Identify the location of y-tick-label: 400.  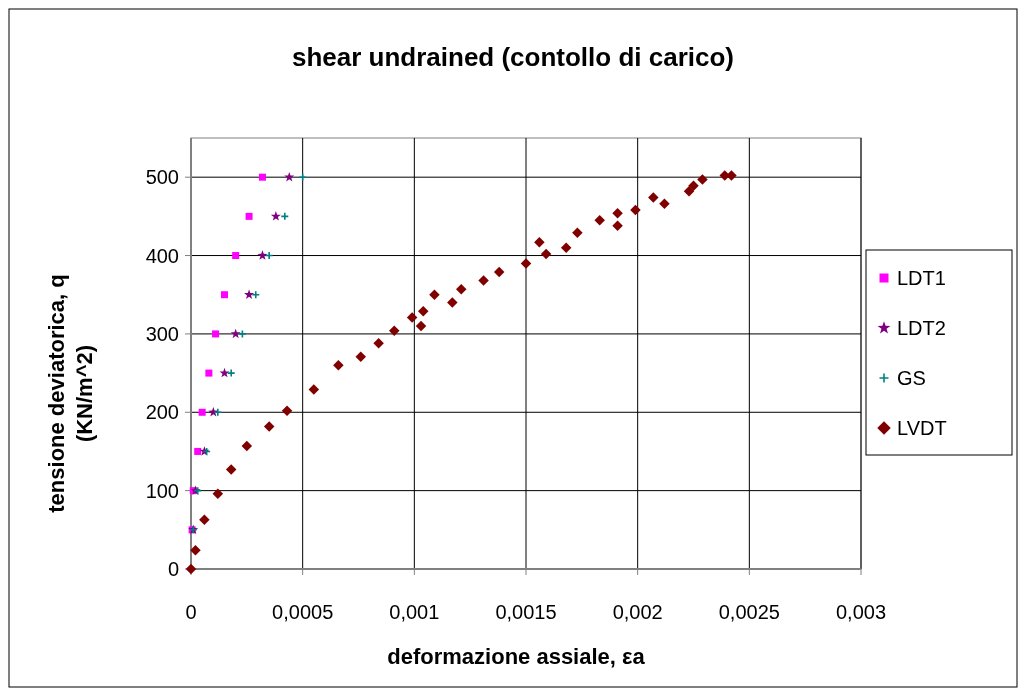
(162, 255).